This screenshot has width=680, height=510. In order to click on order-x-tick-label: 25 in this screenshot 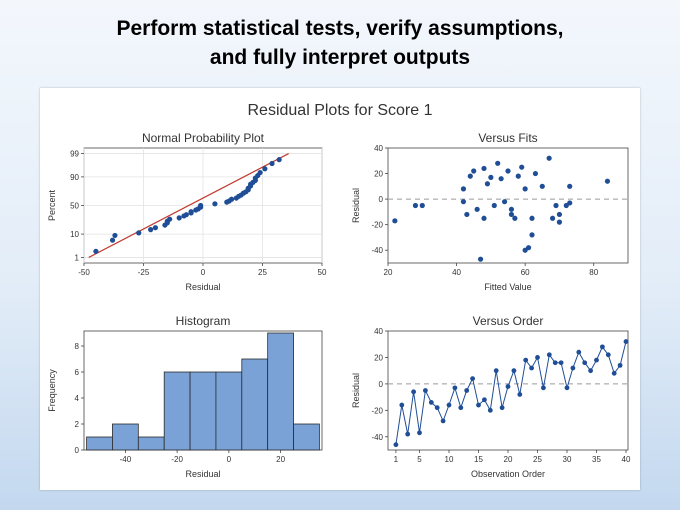, I will do `click(537, 459)`.